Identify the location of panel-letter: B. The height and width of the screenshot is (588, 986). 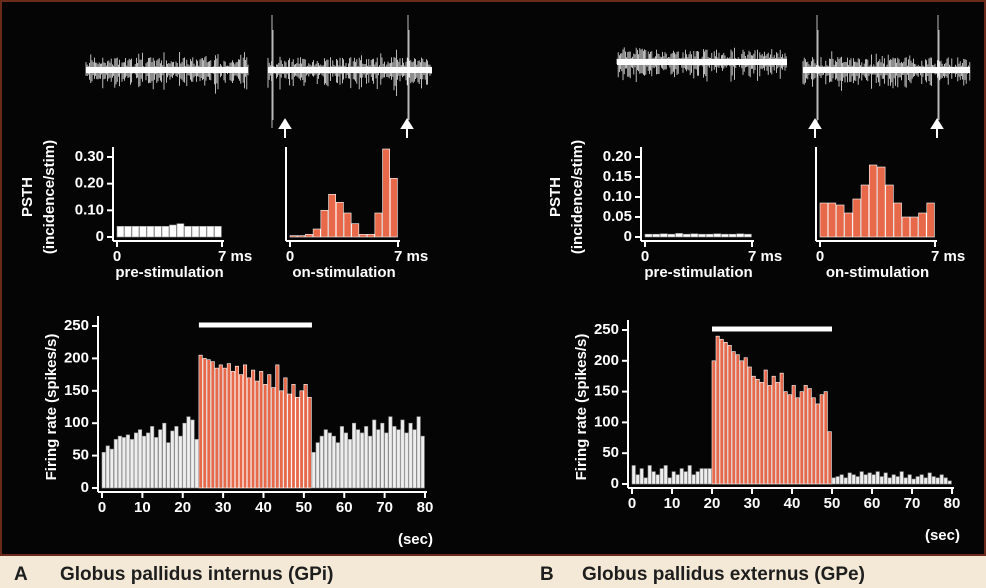
(547, 574).